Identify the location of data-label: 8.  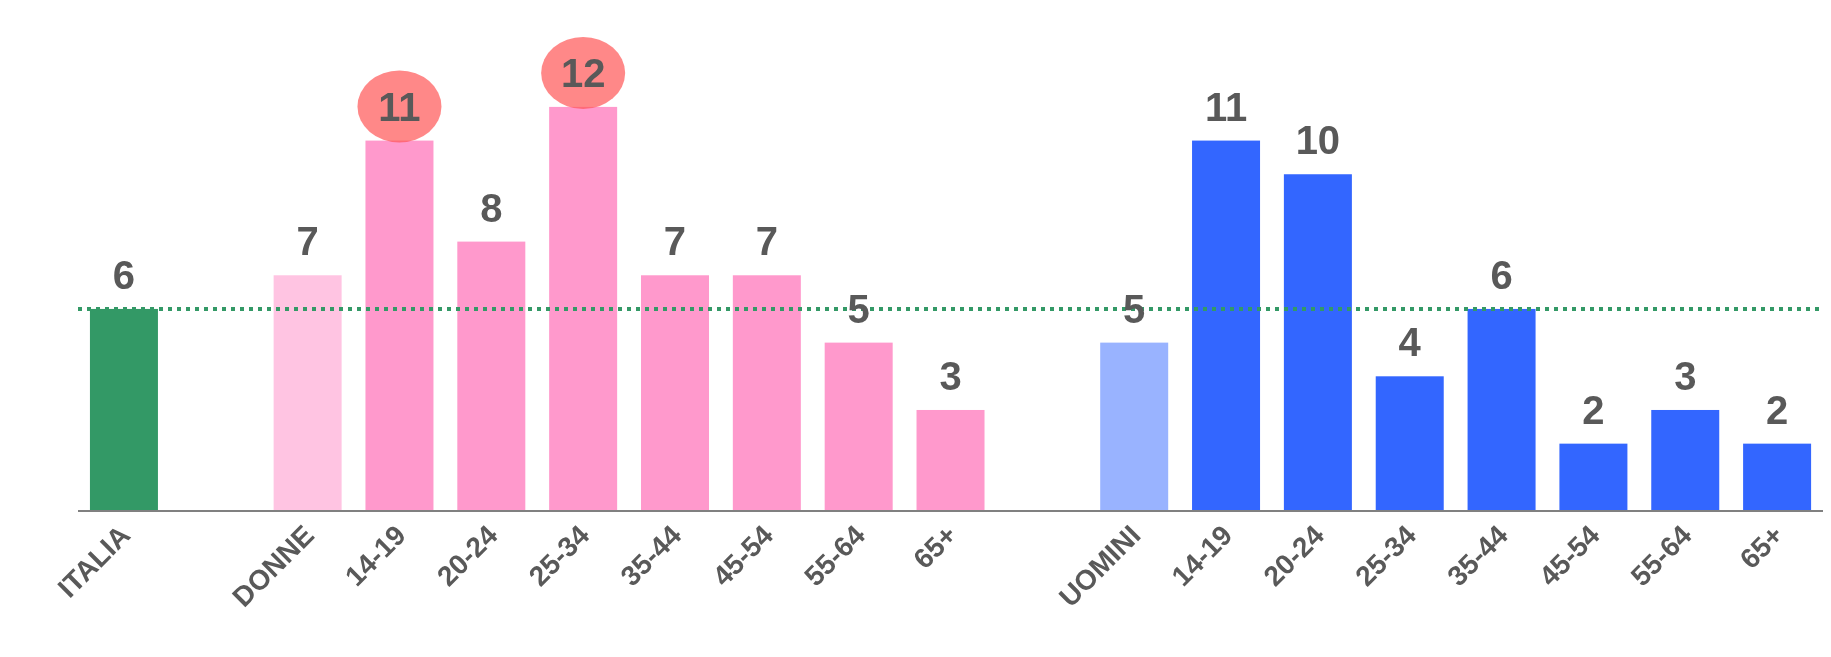
(491, 207).